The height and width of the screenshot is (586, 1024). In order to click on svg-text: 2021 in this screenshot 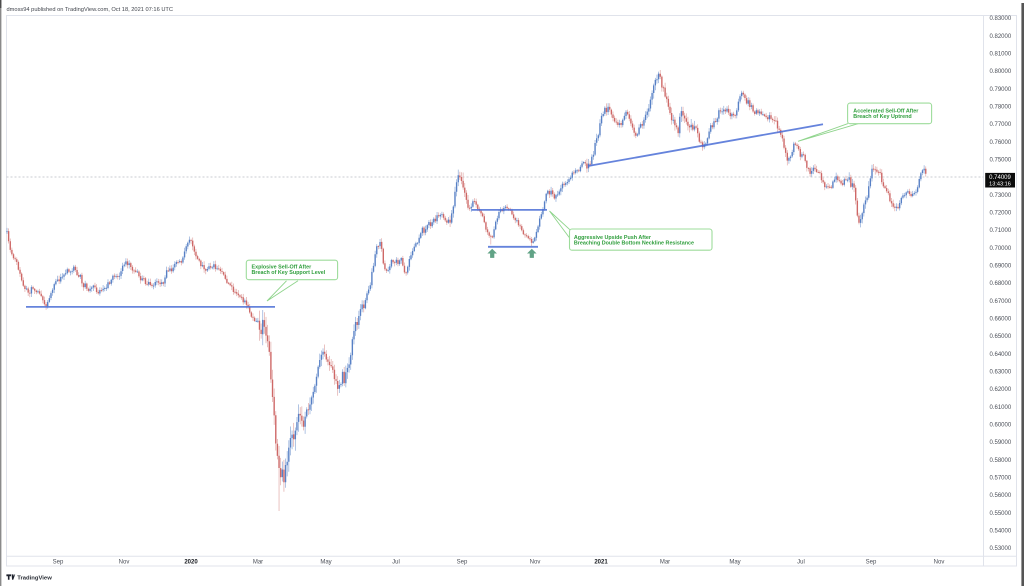, I will do `click(601, 563)`.